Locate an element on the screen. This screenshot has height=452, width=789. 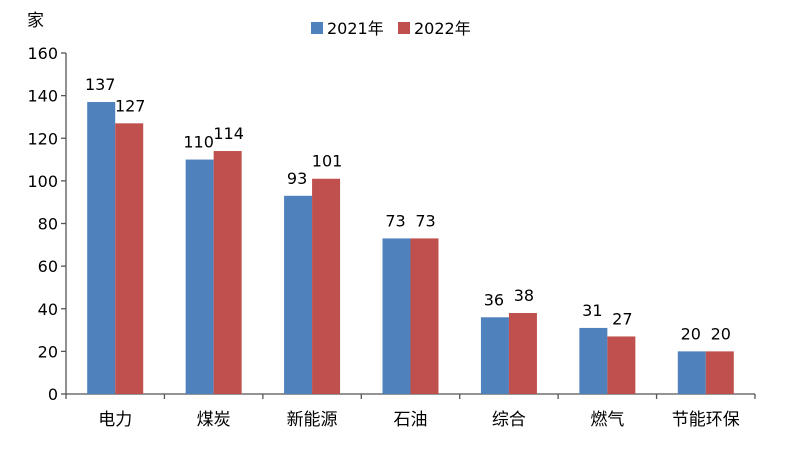
bar-2022年-煤炭 is located at coordinates (227, 272).